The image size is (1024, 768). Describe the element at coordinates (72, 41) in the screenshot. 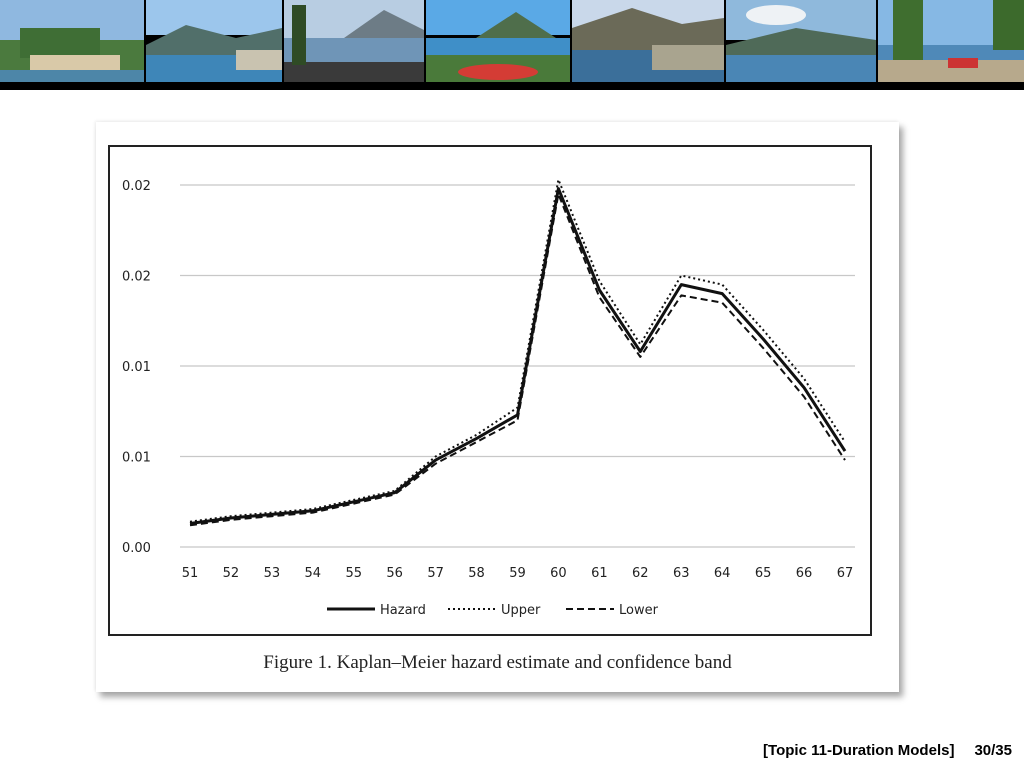

I see `lakeside-village-photo` at that location.